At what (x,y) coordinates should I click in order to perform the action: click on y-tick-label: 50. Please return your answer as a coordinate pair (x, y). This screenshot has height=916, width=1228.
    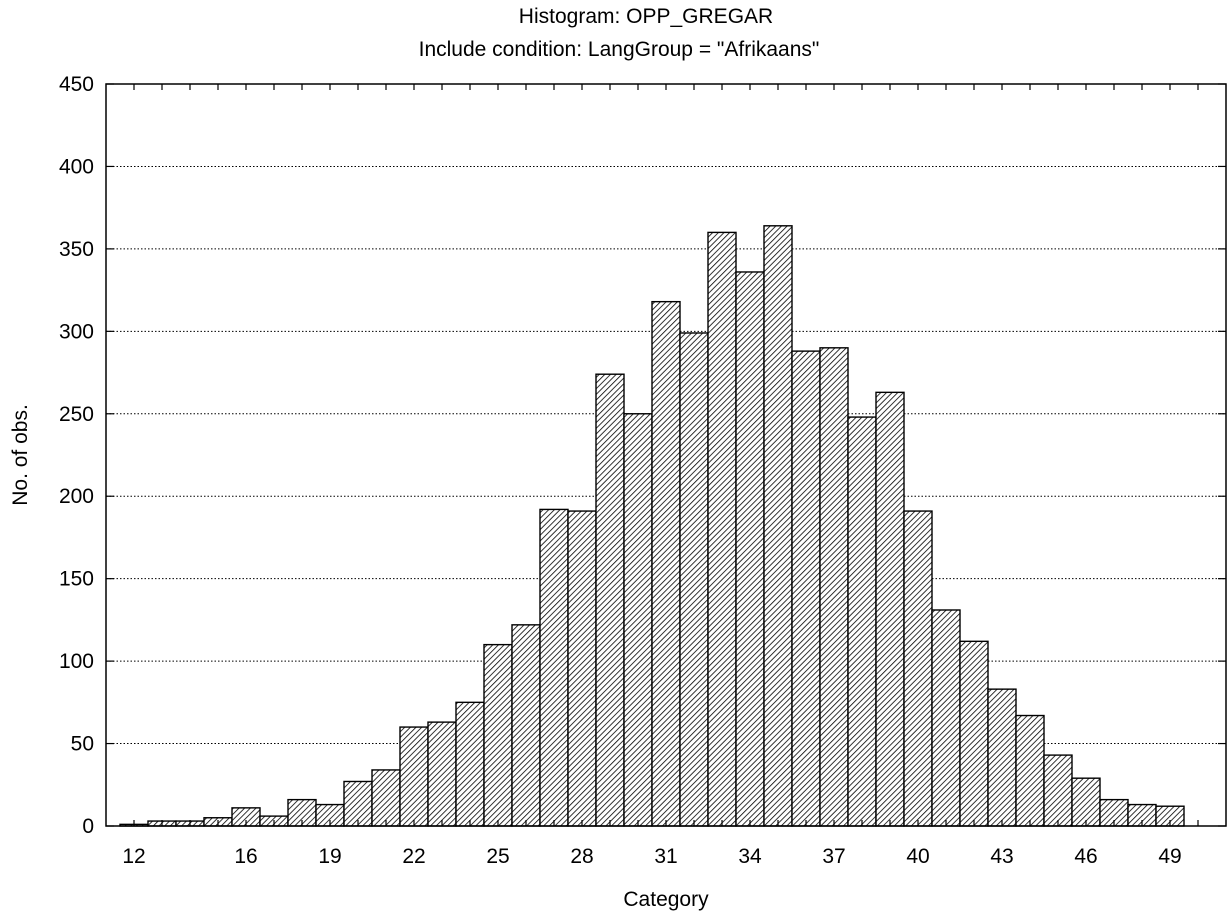
    Looking at the image, I should click on (82, 744).